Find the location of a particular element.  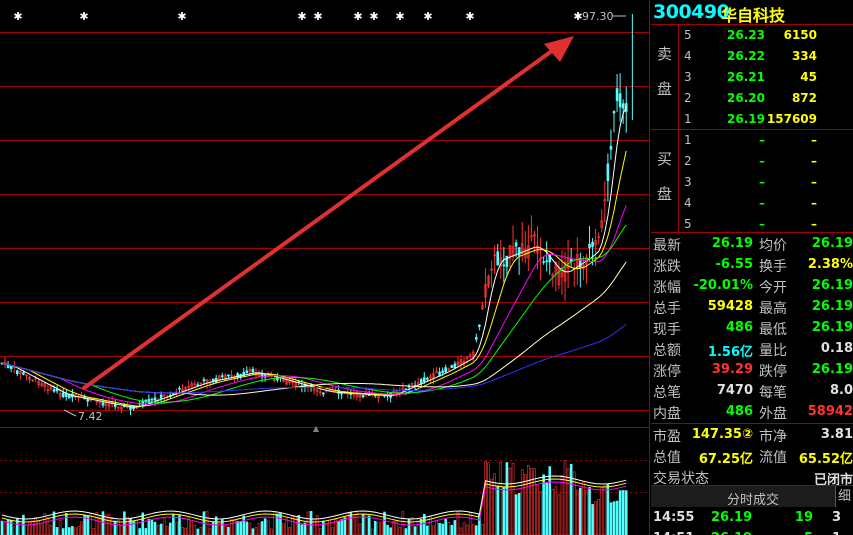

stat-row: 现手 486 最低 26.19 is located at coordinates (752, 327).